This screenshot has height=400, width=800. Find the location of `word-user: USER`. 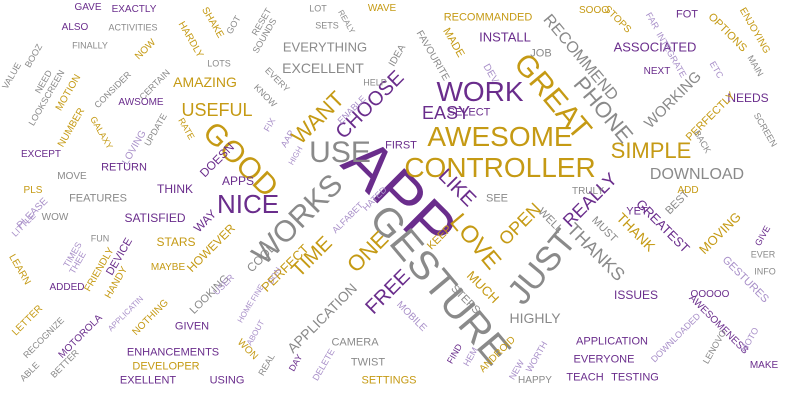

word-user: USER is located at coordinates (224, 285).